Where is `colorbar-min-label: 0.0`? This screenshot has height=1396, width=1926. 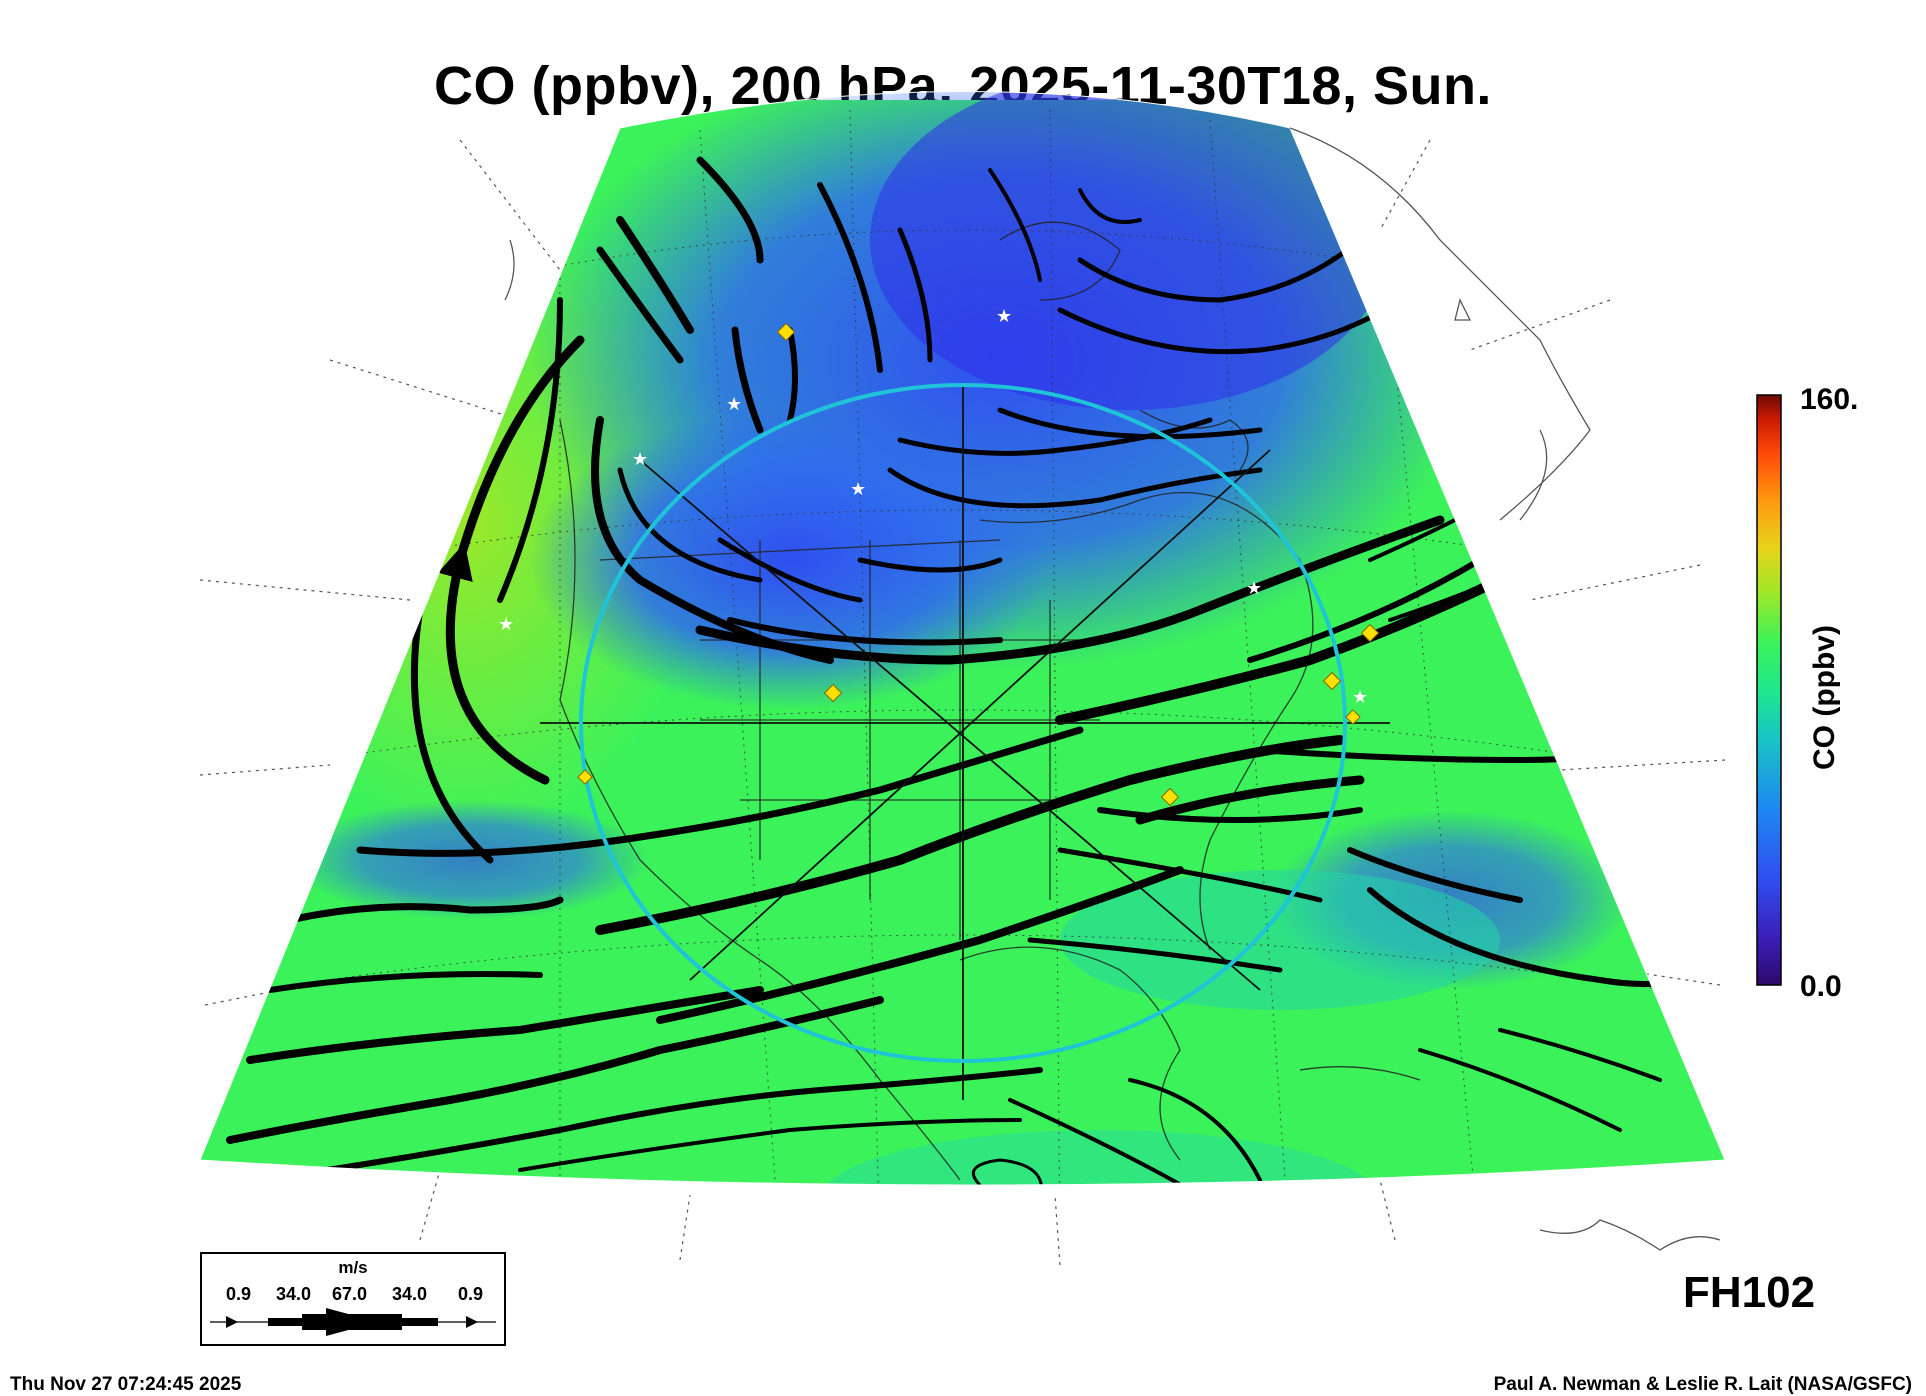
colorbar-min-label: 0.0 is located at coordinates (1821, 986).